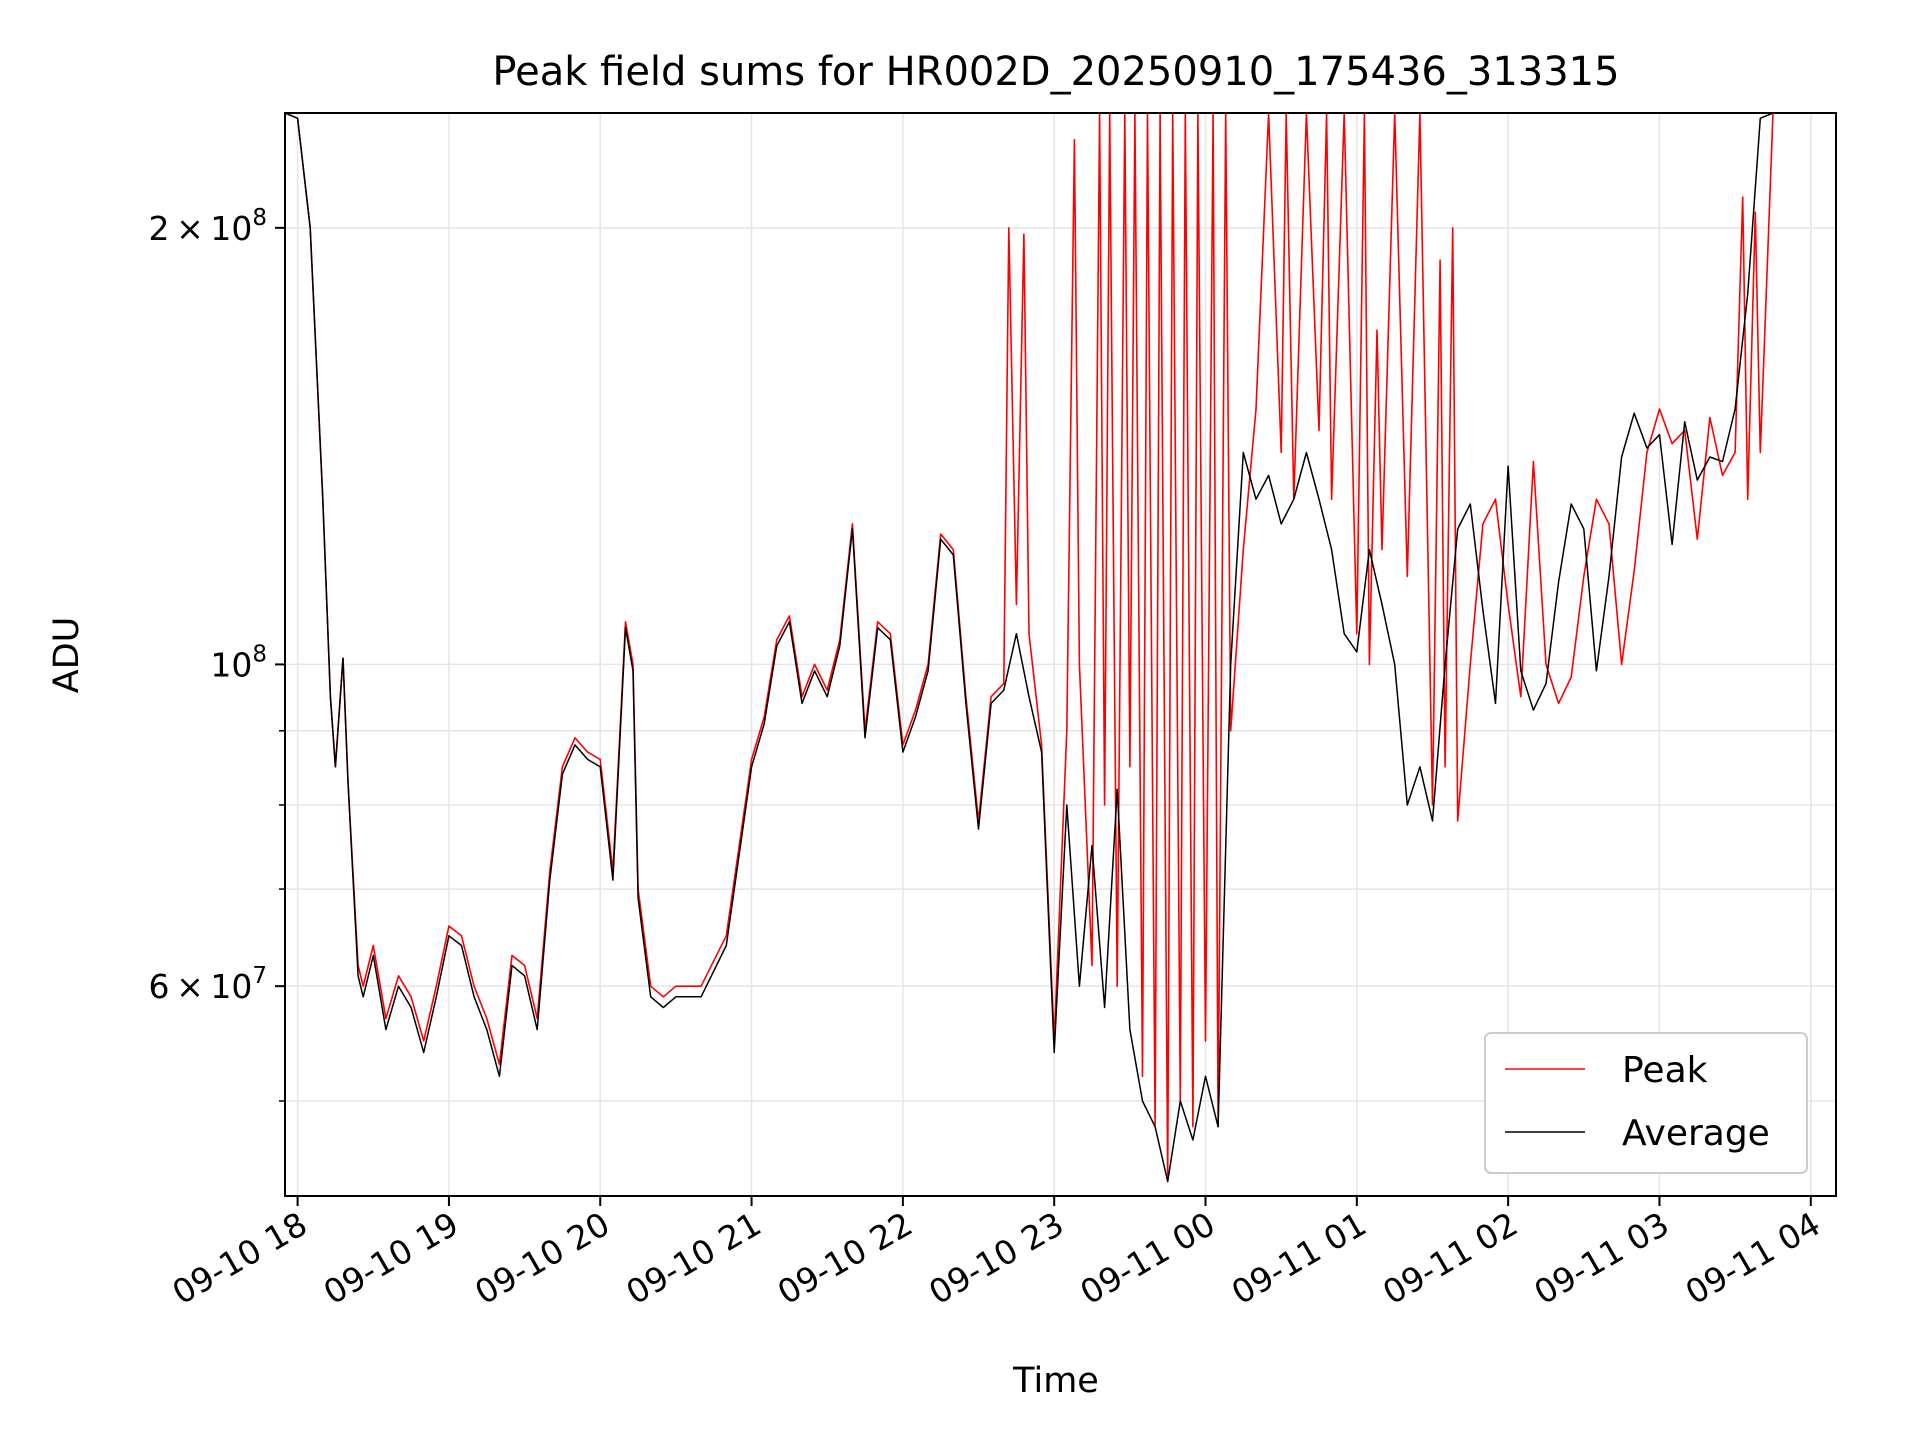 The height and width of the screenshot is (1440, 1920). What do you see at coordinates (67, 655) in the screenshot?
I see `y-axis-label: ADU` at bounding box center [67, 655].